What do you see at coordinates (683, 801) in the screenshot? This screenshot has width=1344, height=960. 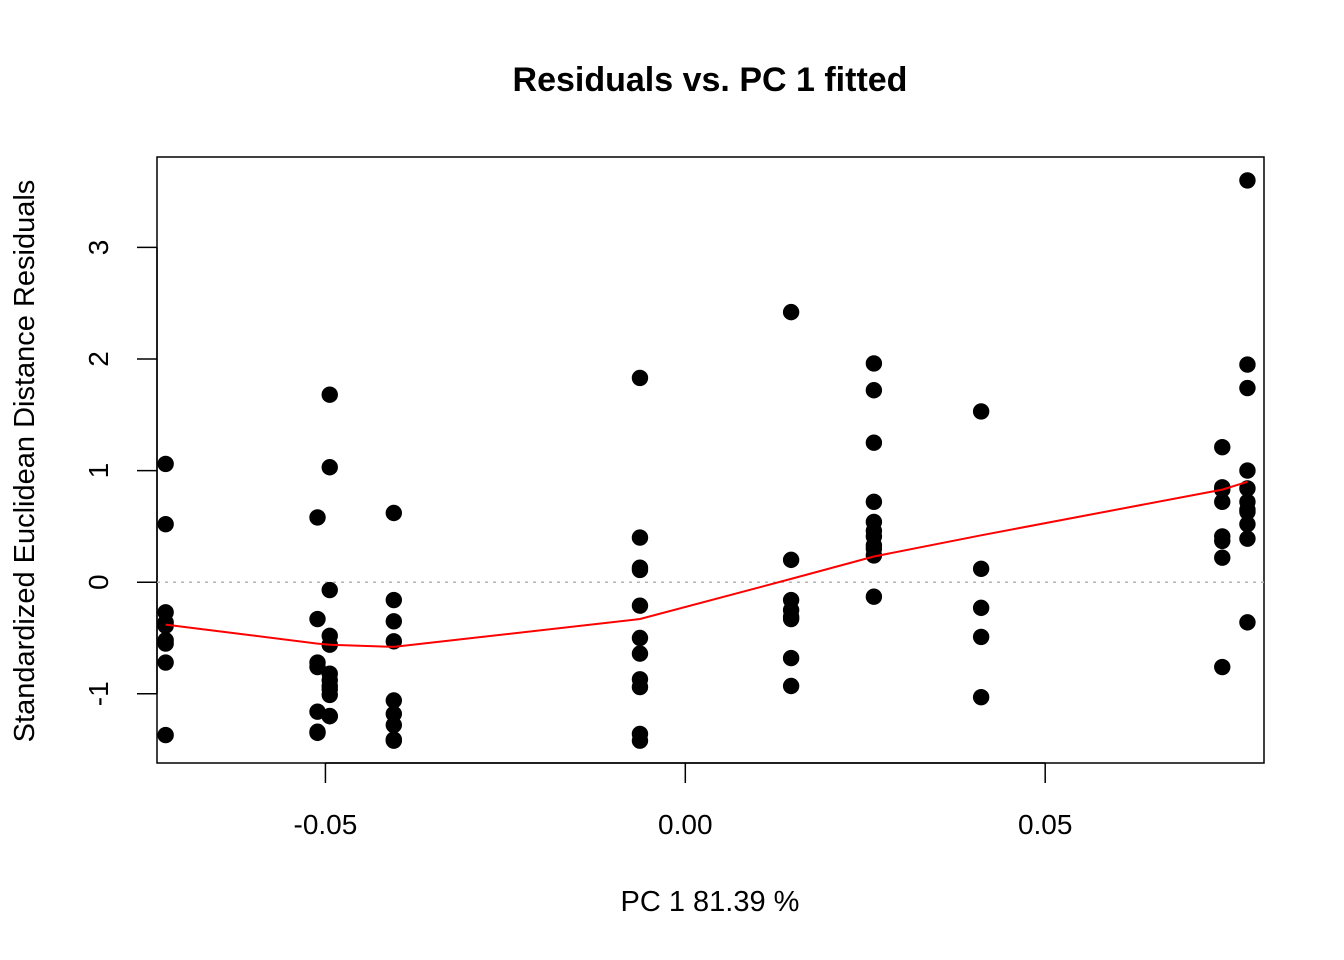 I see `x-axis: -0.05 0.00 0.05` at bounding box center [683, 801].